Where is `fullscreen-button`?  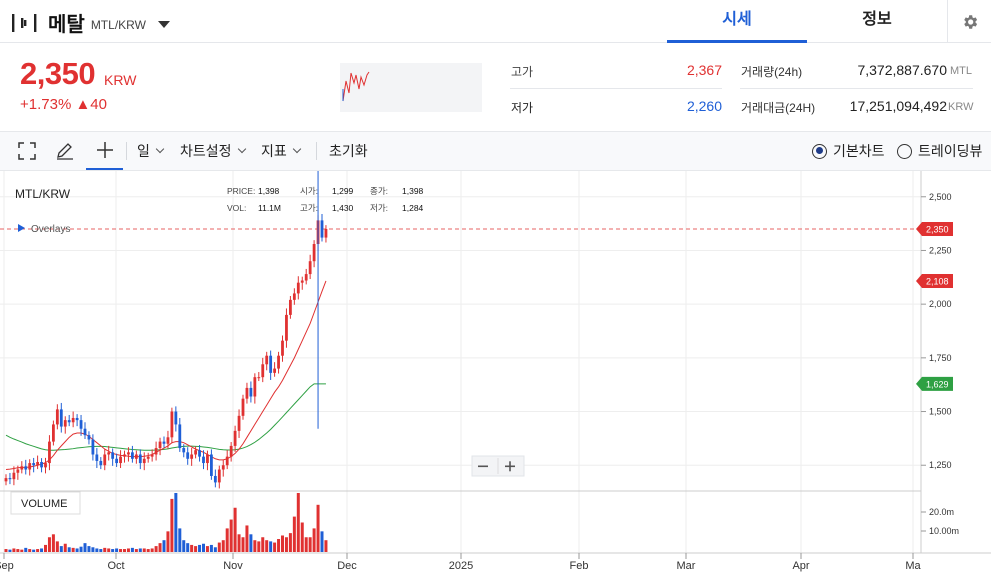
fullscreen-button is located at coordinates (27, 151).